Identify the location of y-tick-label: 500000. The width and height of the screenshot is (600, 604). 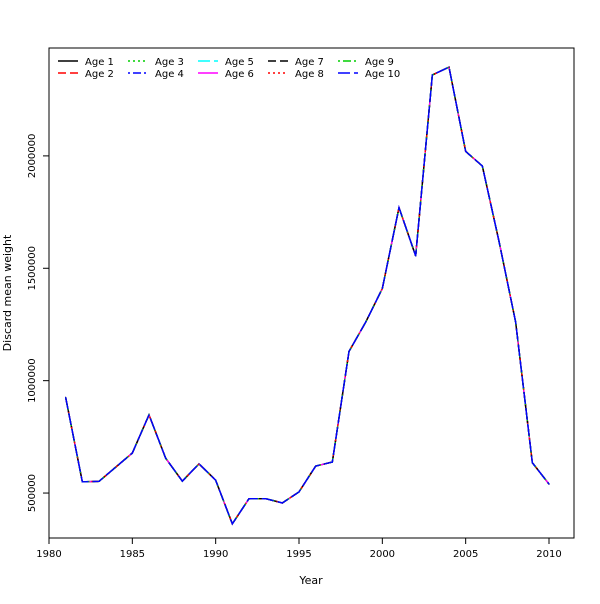
(32, 493).